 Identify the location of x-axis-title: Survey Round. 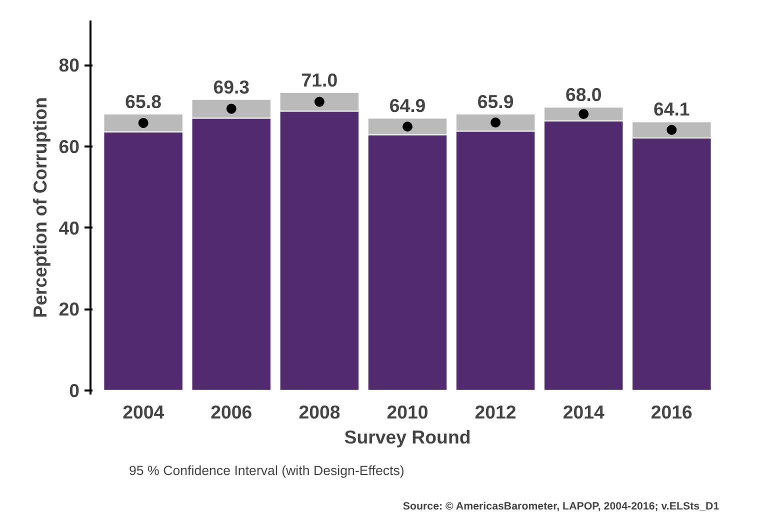
(407, 437).